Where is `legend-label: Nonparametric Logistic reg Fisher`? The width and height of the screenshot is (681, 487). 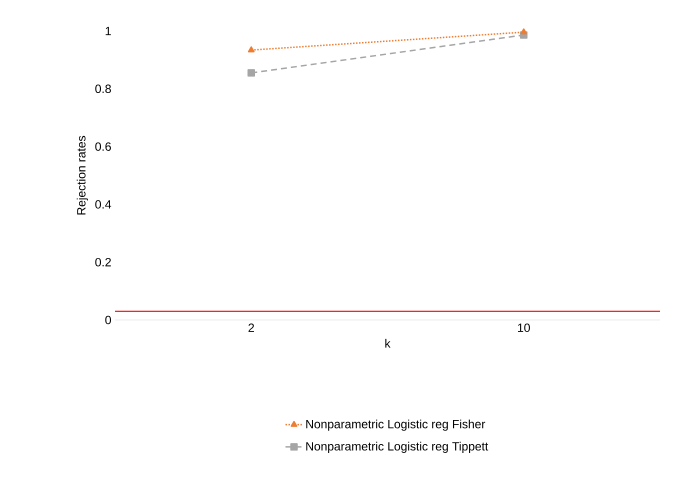 legend-label: Nonparametric Logistic reg Fisher is located at coordinates (396, 425).